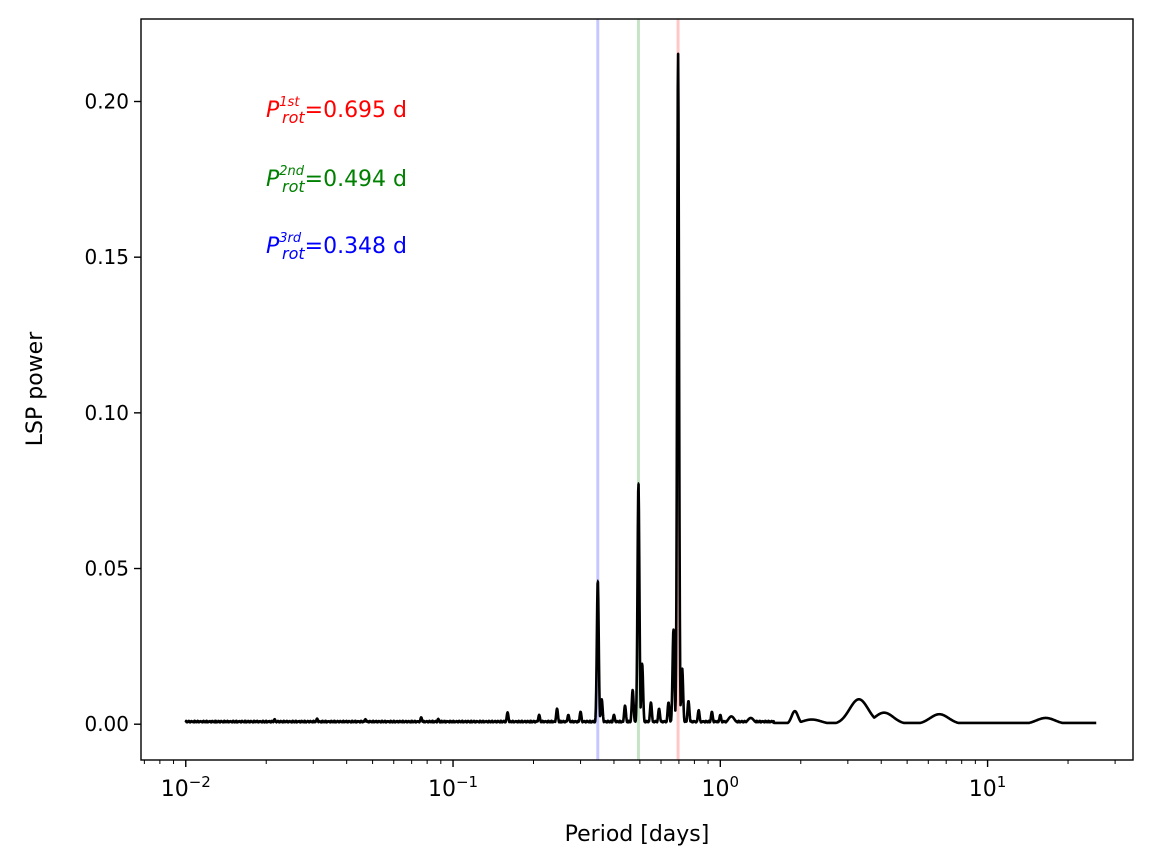 Image resolution: width=1152 pixels, height=867 pixels. I want to click on x-axis-label: Period [days], so click(637, 834).